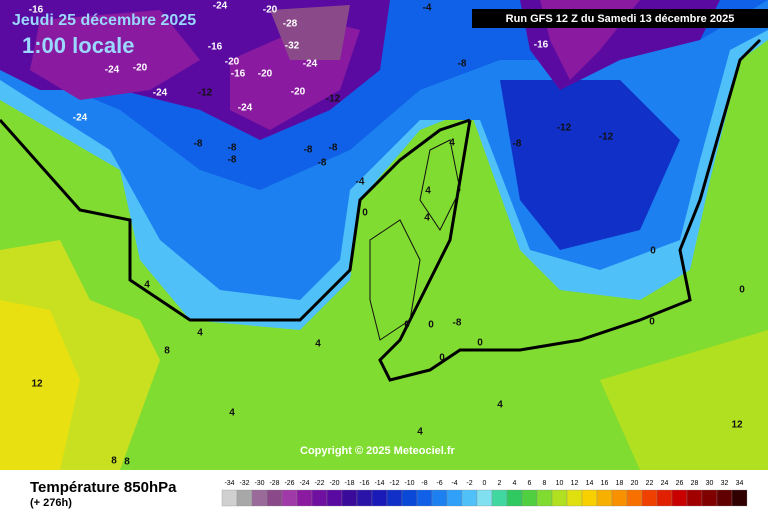 Image resolution: width=768 pixels, height=512 pixels. What do you see at coordinates (680, 483) in the screenshot?
I see `legend-label: 26` at bounding box center [680, 483].